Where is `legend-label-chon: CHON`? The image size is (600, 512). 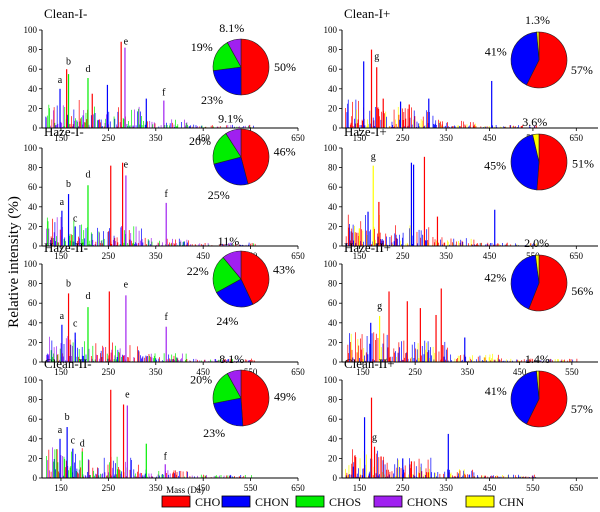 legend-label-chon: CHON is located at coordinates (272, 502).